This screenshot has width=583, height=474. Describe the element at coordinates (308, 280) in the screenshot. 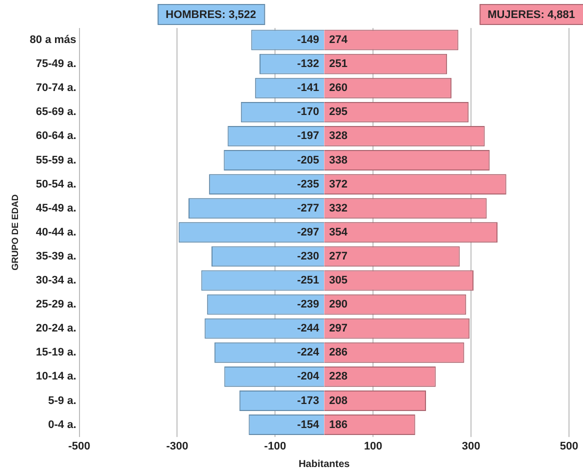

I see `data-label: -251` at that location.